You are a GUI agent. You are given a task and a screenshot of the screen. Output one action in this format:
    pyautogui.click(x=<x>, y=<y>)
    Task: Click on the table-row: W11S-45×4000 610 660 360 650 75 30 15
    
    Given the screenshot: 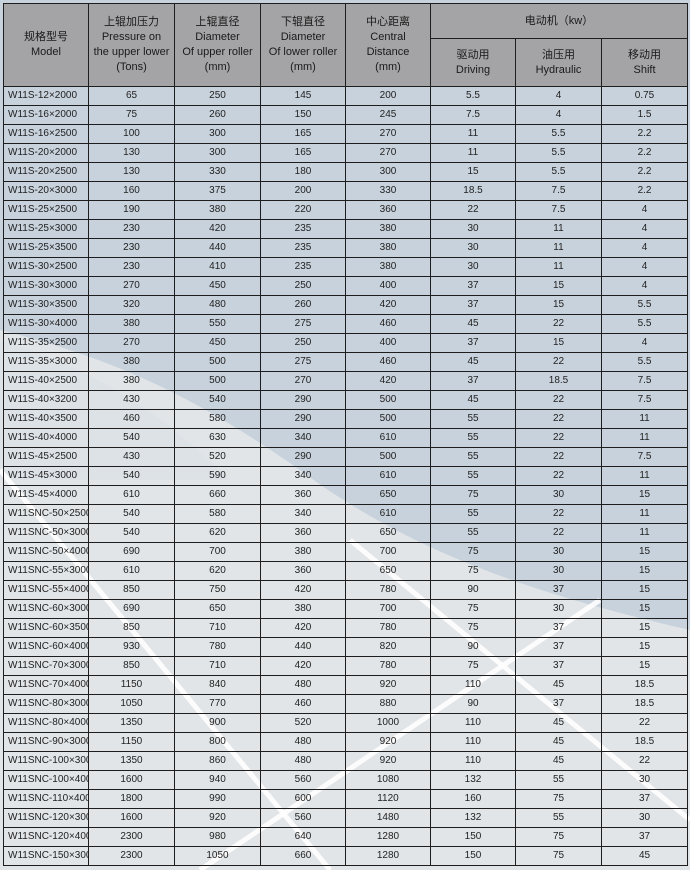 What is the action you would take?
    pyautogui.click(x=346, y=495)
    